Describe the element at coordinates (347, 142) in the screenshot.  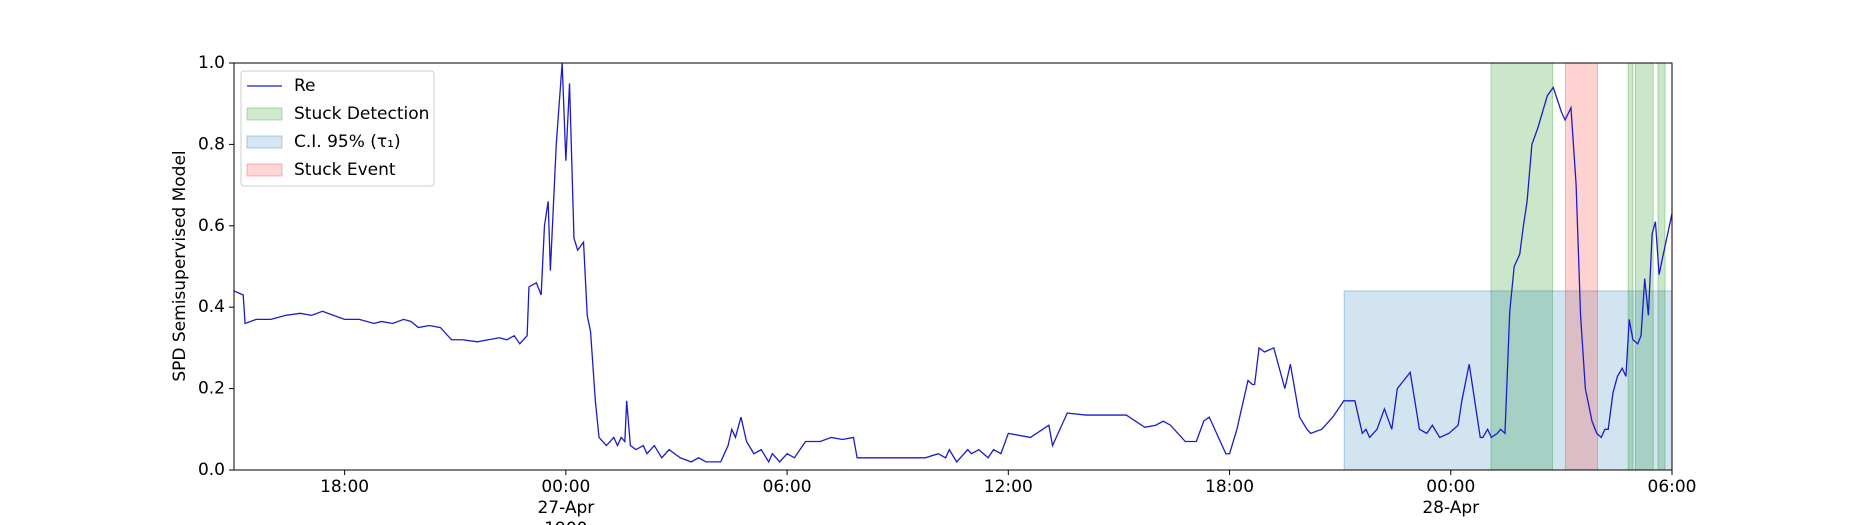
I see `legend-label: C.I. 95% (τ₁)` at that location.